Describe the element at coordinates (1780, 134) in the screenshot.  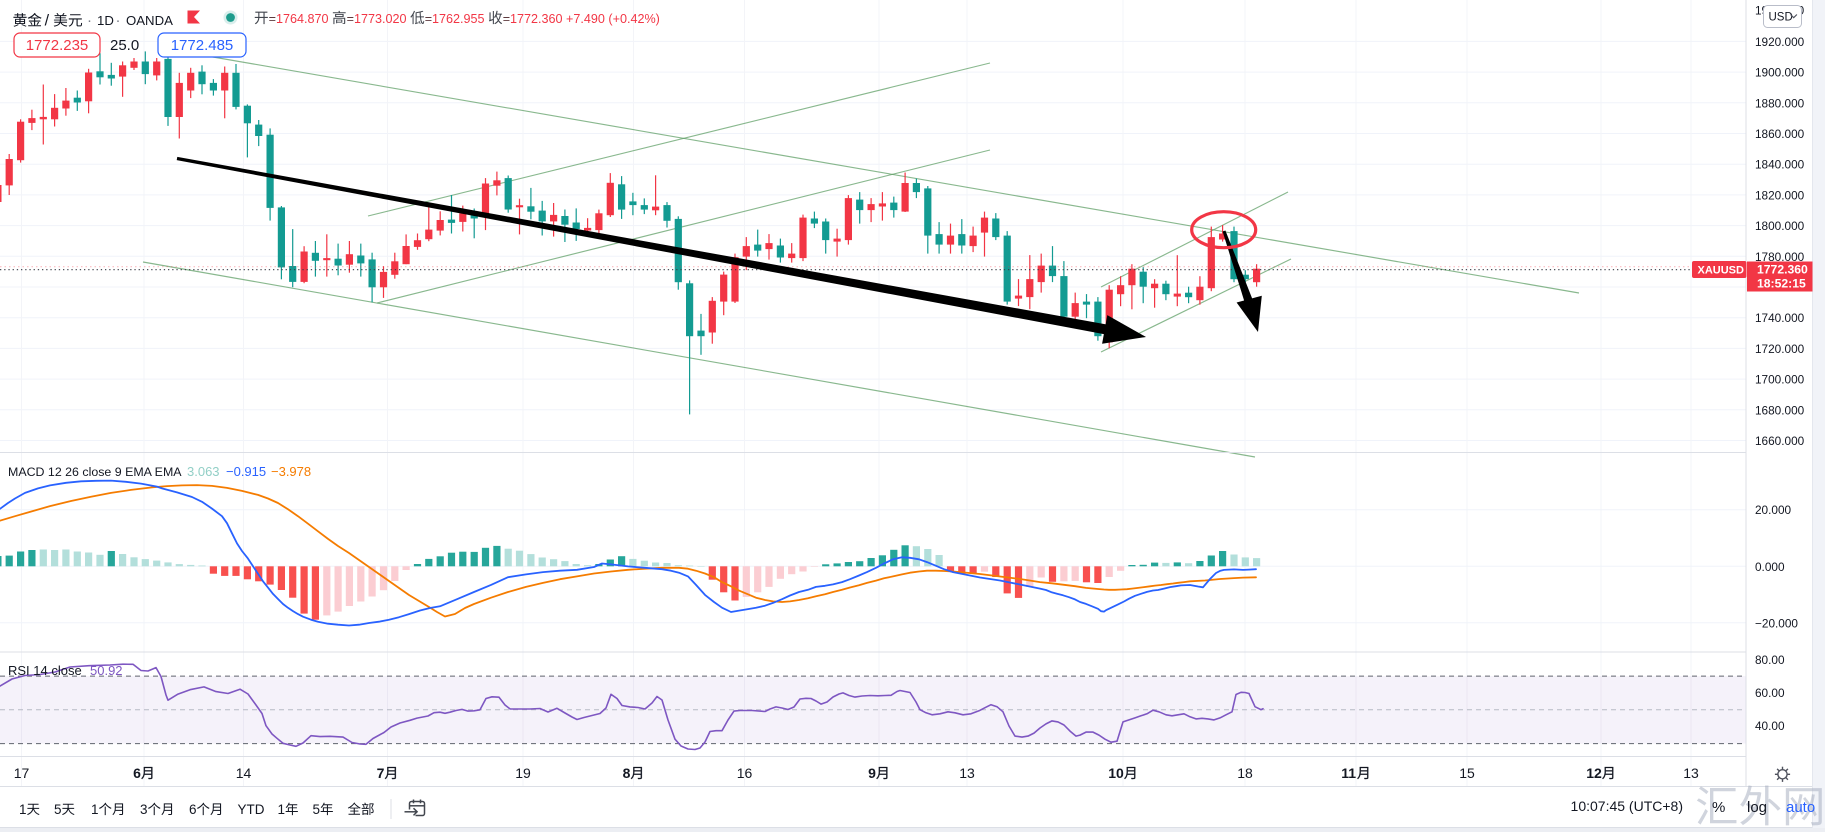
I see `svg-text: 1860.000` at that location.